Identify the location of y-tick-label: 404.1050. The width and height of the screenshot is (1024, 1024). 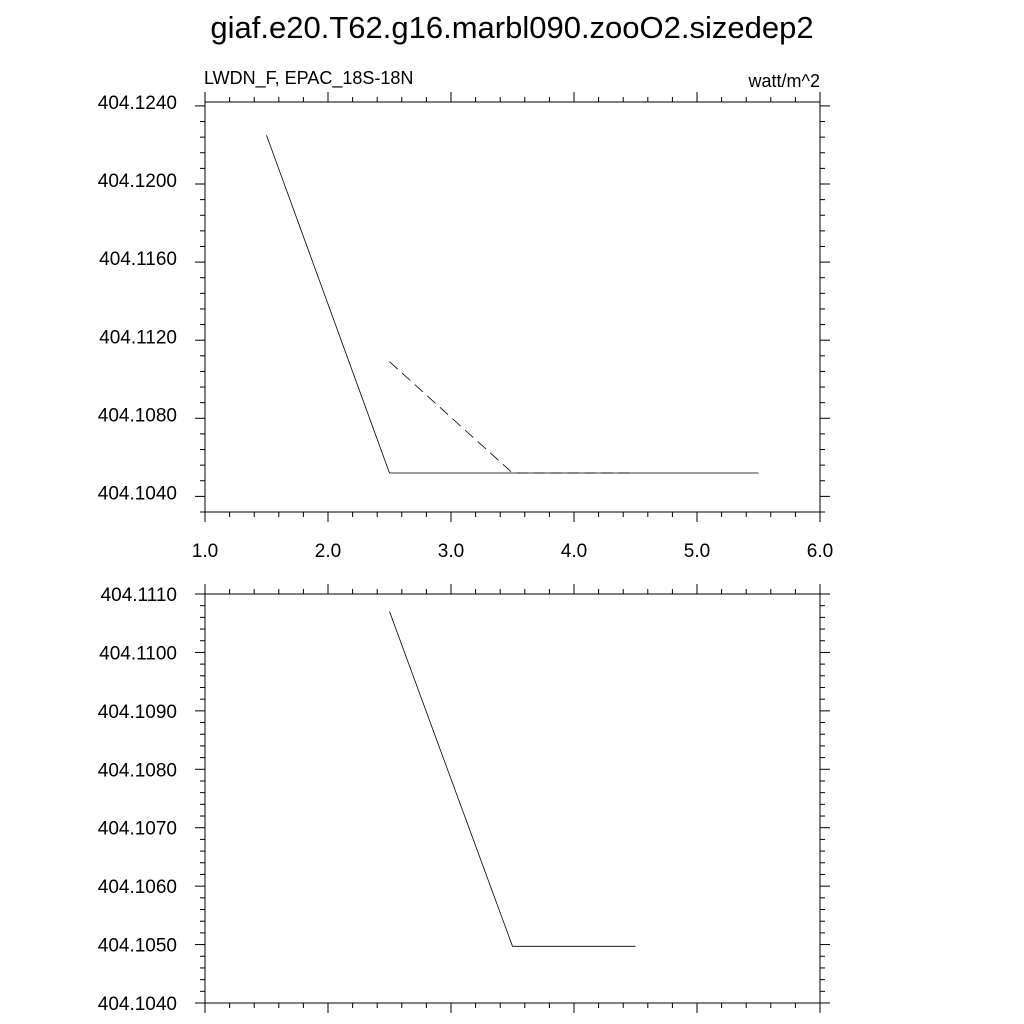
(137, 946).